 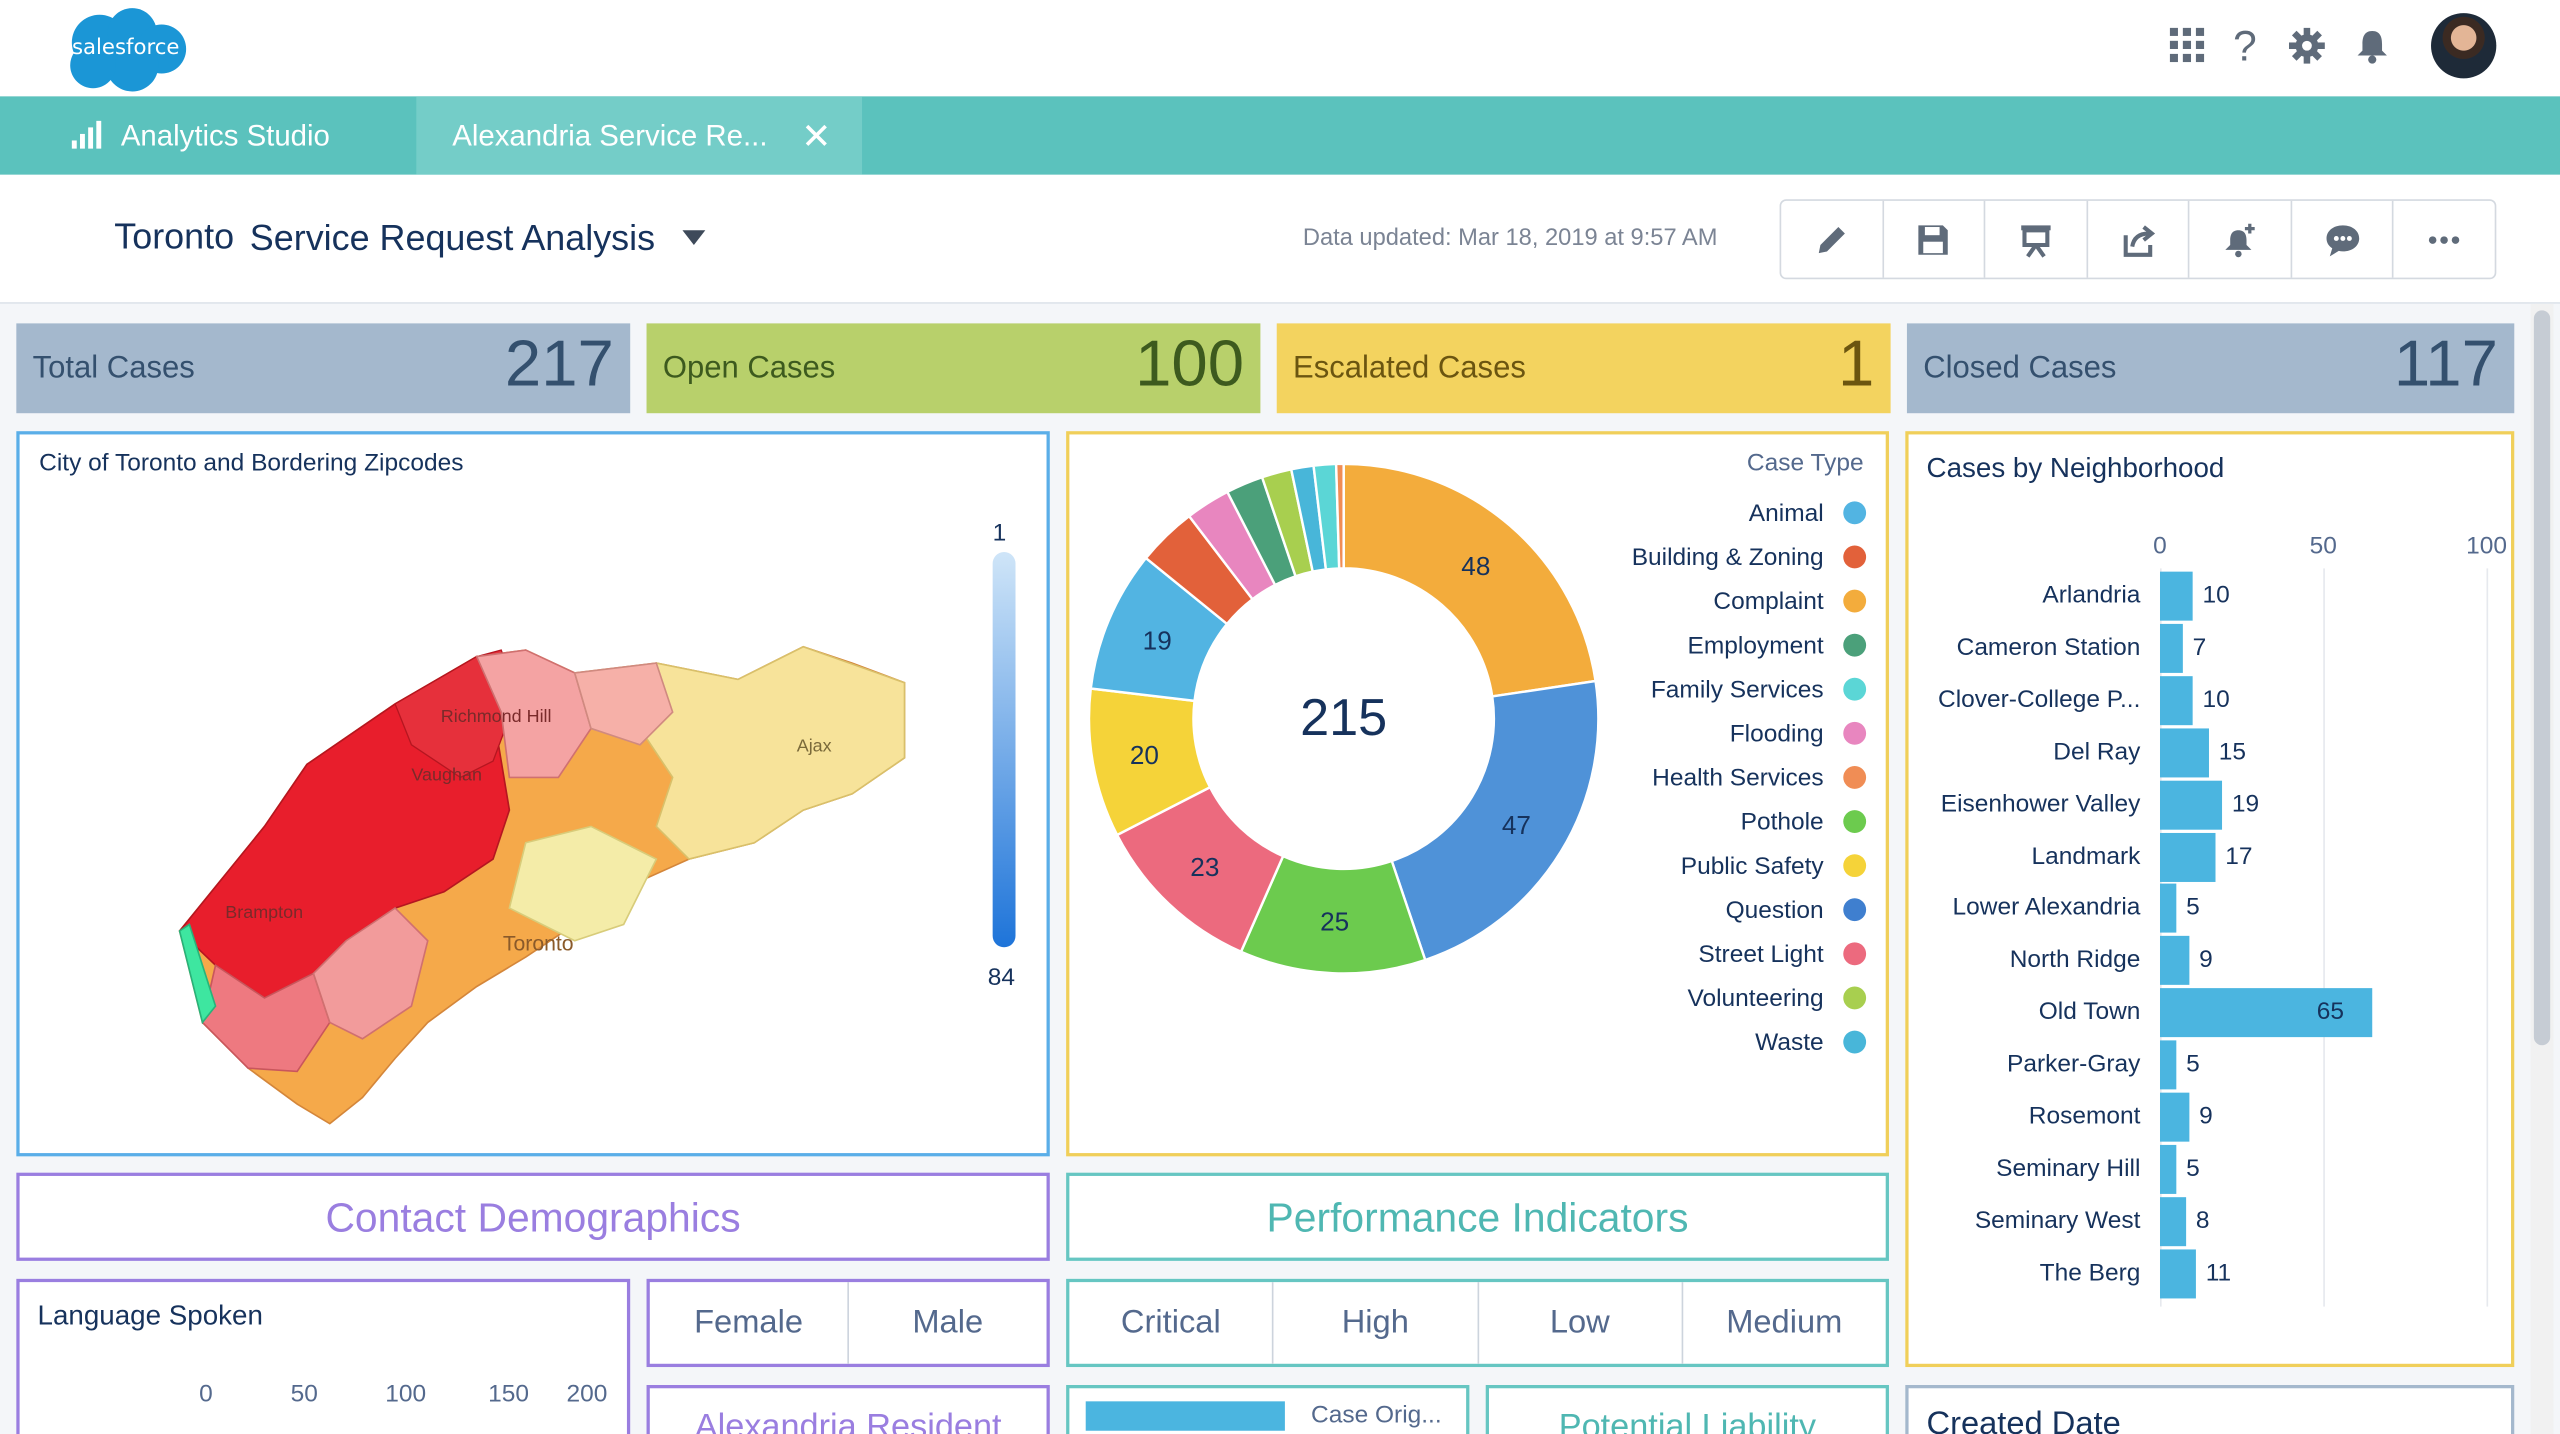 I want to click on legend-item: Animal, so click(x=1807, y=513).